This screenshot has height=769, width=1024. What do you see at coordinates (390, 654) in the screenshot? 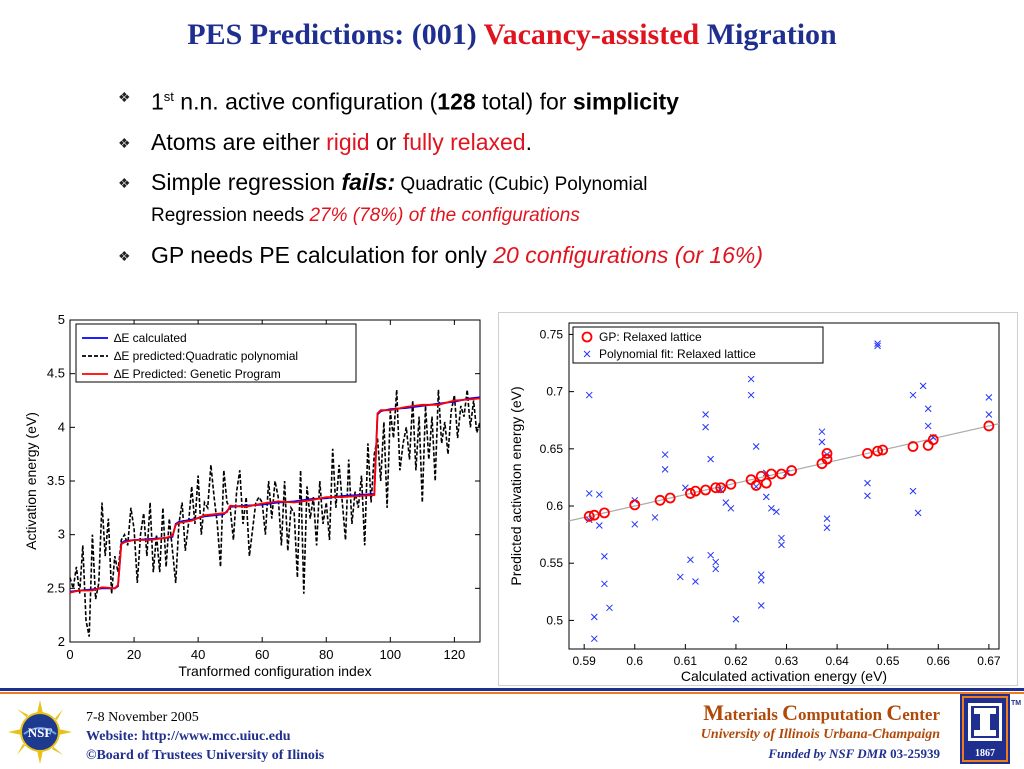
I see `x-tick-label: 100` at bounding box center [390, 654].